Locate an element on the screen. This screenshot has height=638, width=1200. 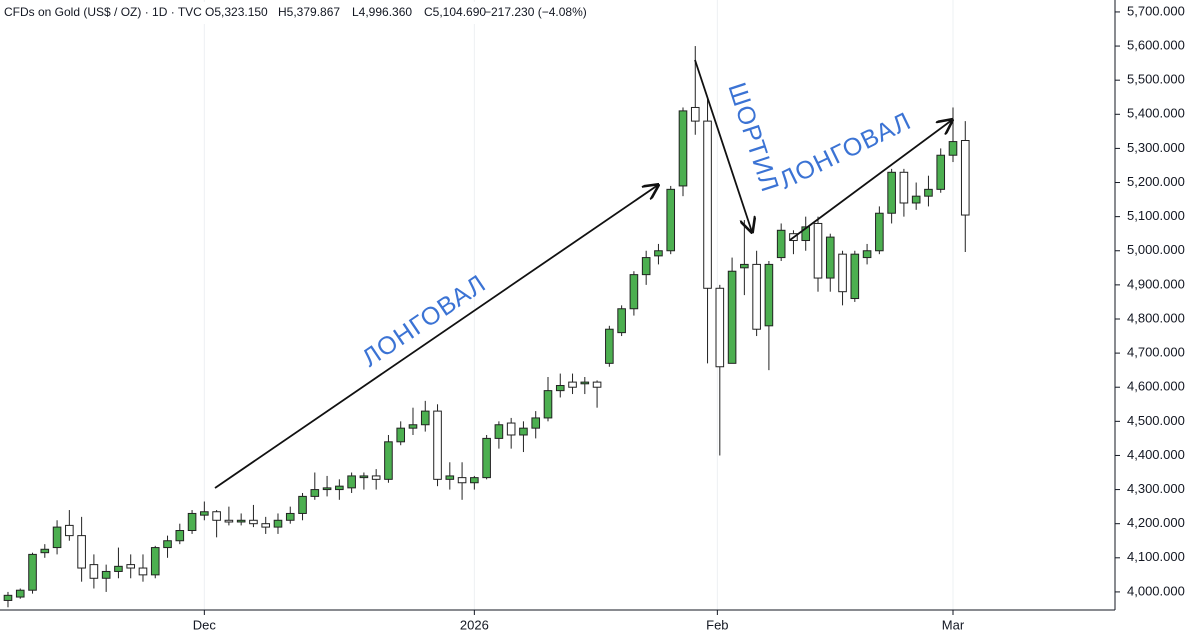
y-tick-label: 4,500.000 is located at coordinates (1156, 420).